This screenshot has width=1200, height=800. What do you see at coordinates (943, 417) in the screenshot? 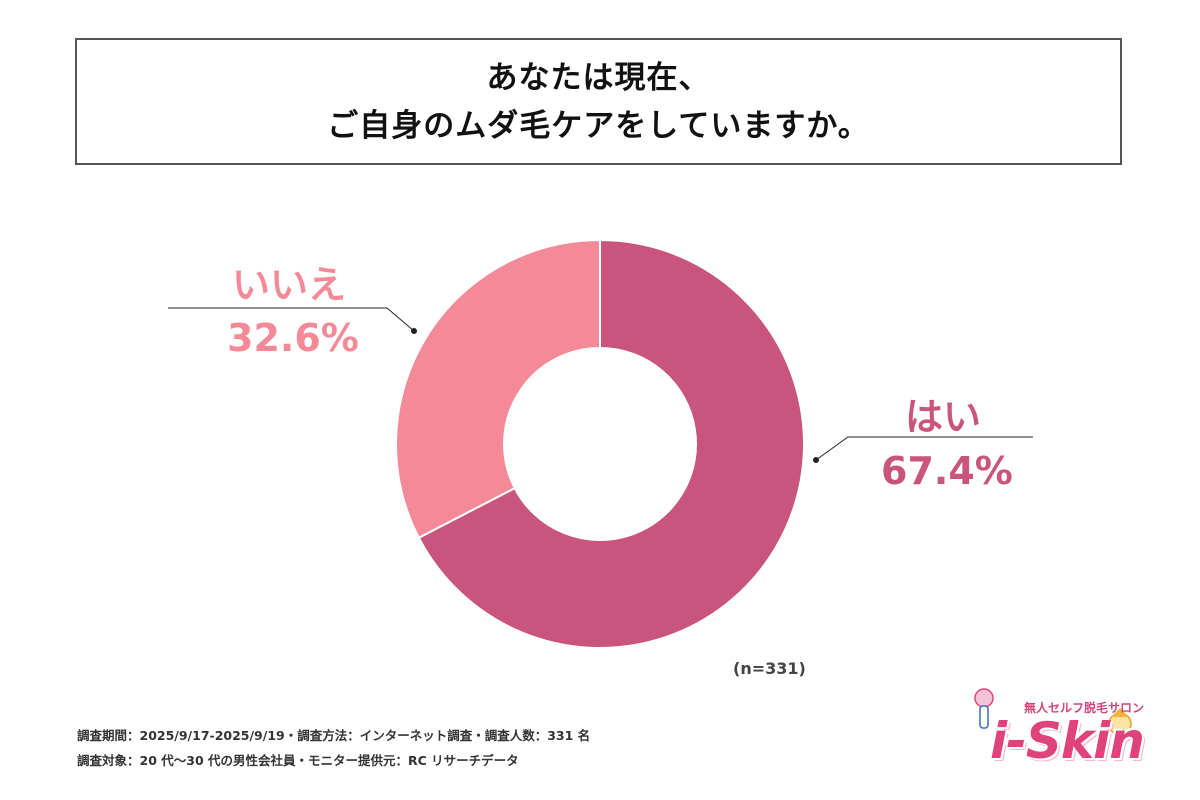
I see `slice-label-yes: はい` at bounding box center [943, 417].